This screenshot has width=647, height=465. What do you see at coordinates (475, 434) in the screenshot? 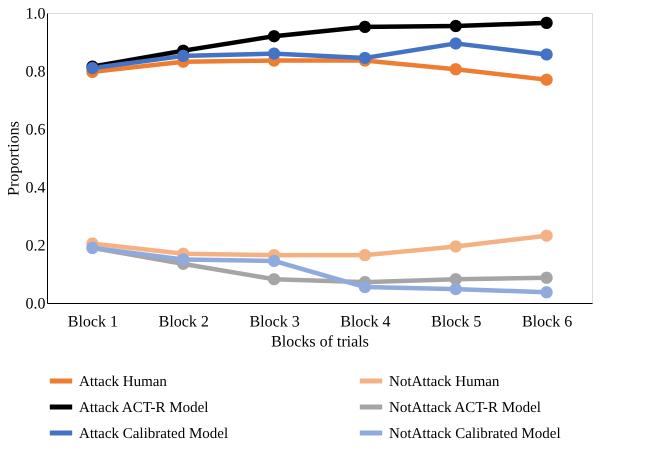
I see `legend-label: NotAttack Calibrated Model` at bounding box center [475, 434].